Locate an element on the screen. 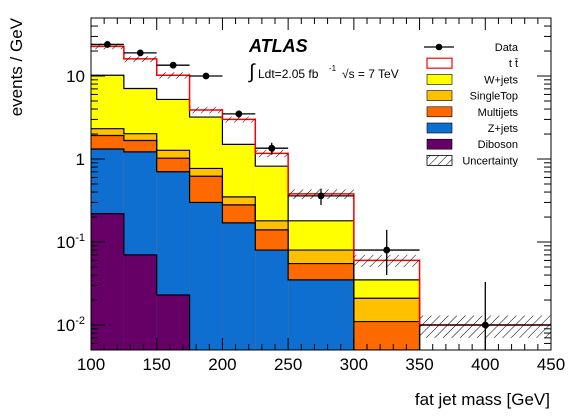 This screenshot has width=581, height=417. y-axis-title: events / GeV is located at coordinates (16, 66).